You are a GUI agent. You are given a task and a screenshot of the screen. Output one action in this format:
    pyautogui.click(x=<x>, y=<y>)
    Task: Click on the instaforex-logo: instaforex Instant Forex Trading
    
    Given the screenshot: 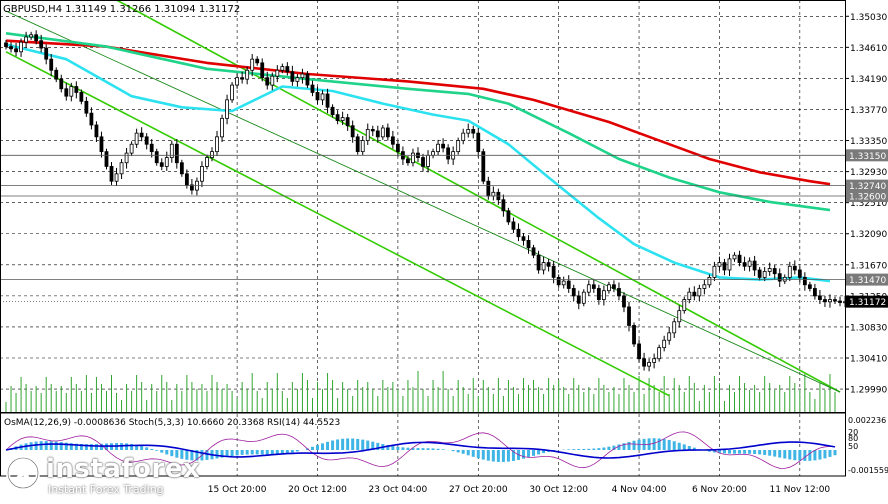 What is the action you would take?
    pyautogui.click(x=93, y=475)
    